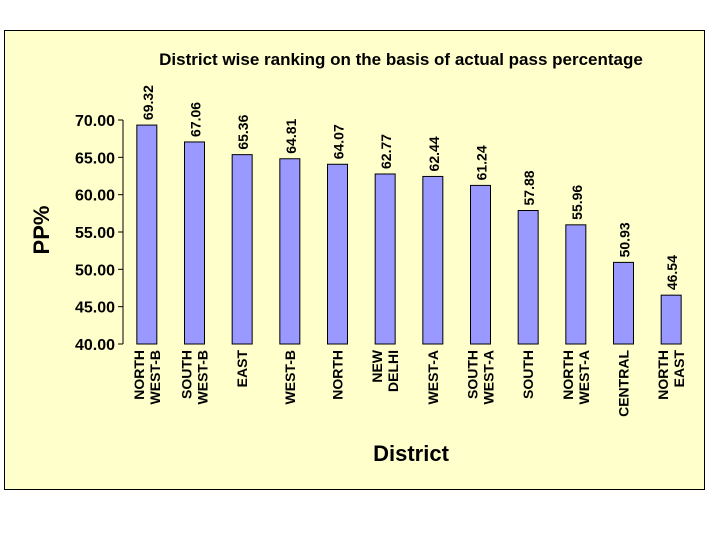 The image size is (726, 540). Describe the element at coordinates (411, 453) in the screenshot. I see `x-axis-label: District` at that location.